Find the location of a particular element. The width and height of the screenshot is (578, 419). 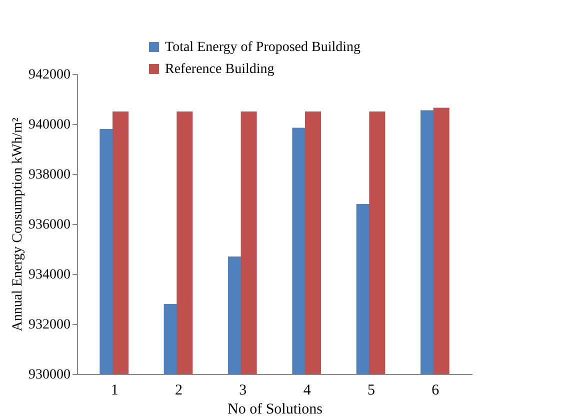

y-tick-label: 936000 is located at coordinates (49, 225).